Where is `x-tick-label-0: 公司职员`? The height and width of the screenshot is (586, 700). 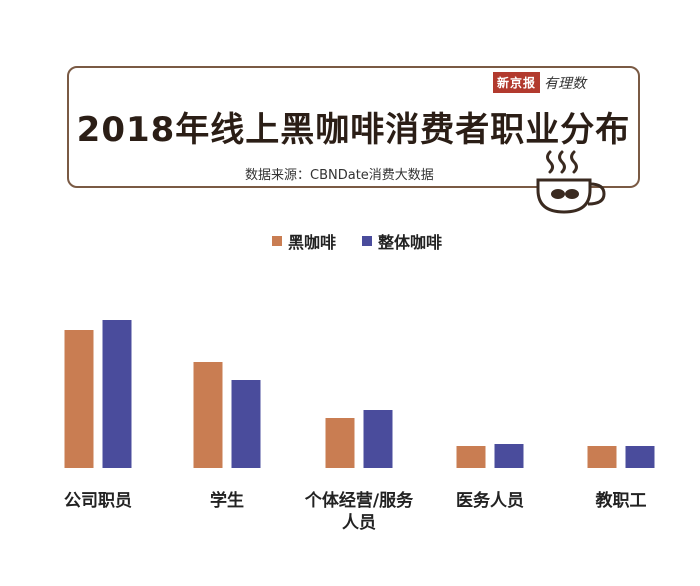
x-tick-label-0: 公司职员 is located at coordinates (98, 501).